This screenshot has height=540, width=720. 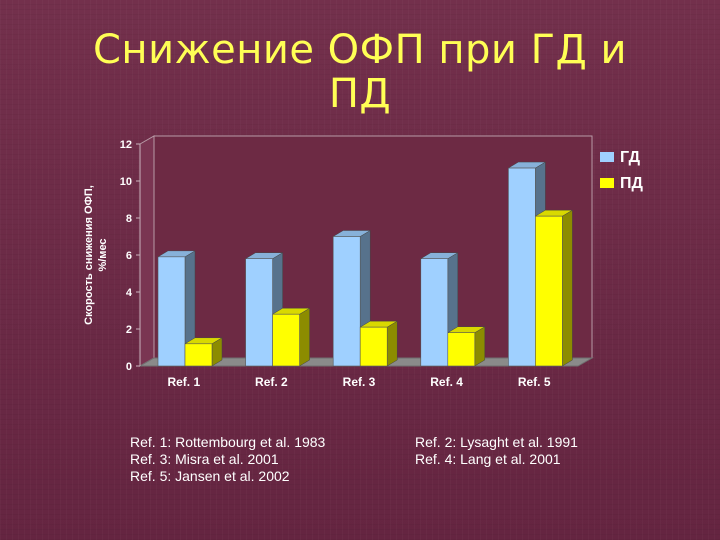 I want to click on slide-title: Снижение ОФП при ГД и ПД, so click(x=360, y=72).